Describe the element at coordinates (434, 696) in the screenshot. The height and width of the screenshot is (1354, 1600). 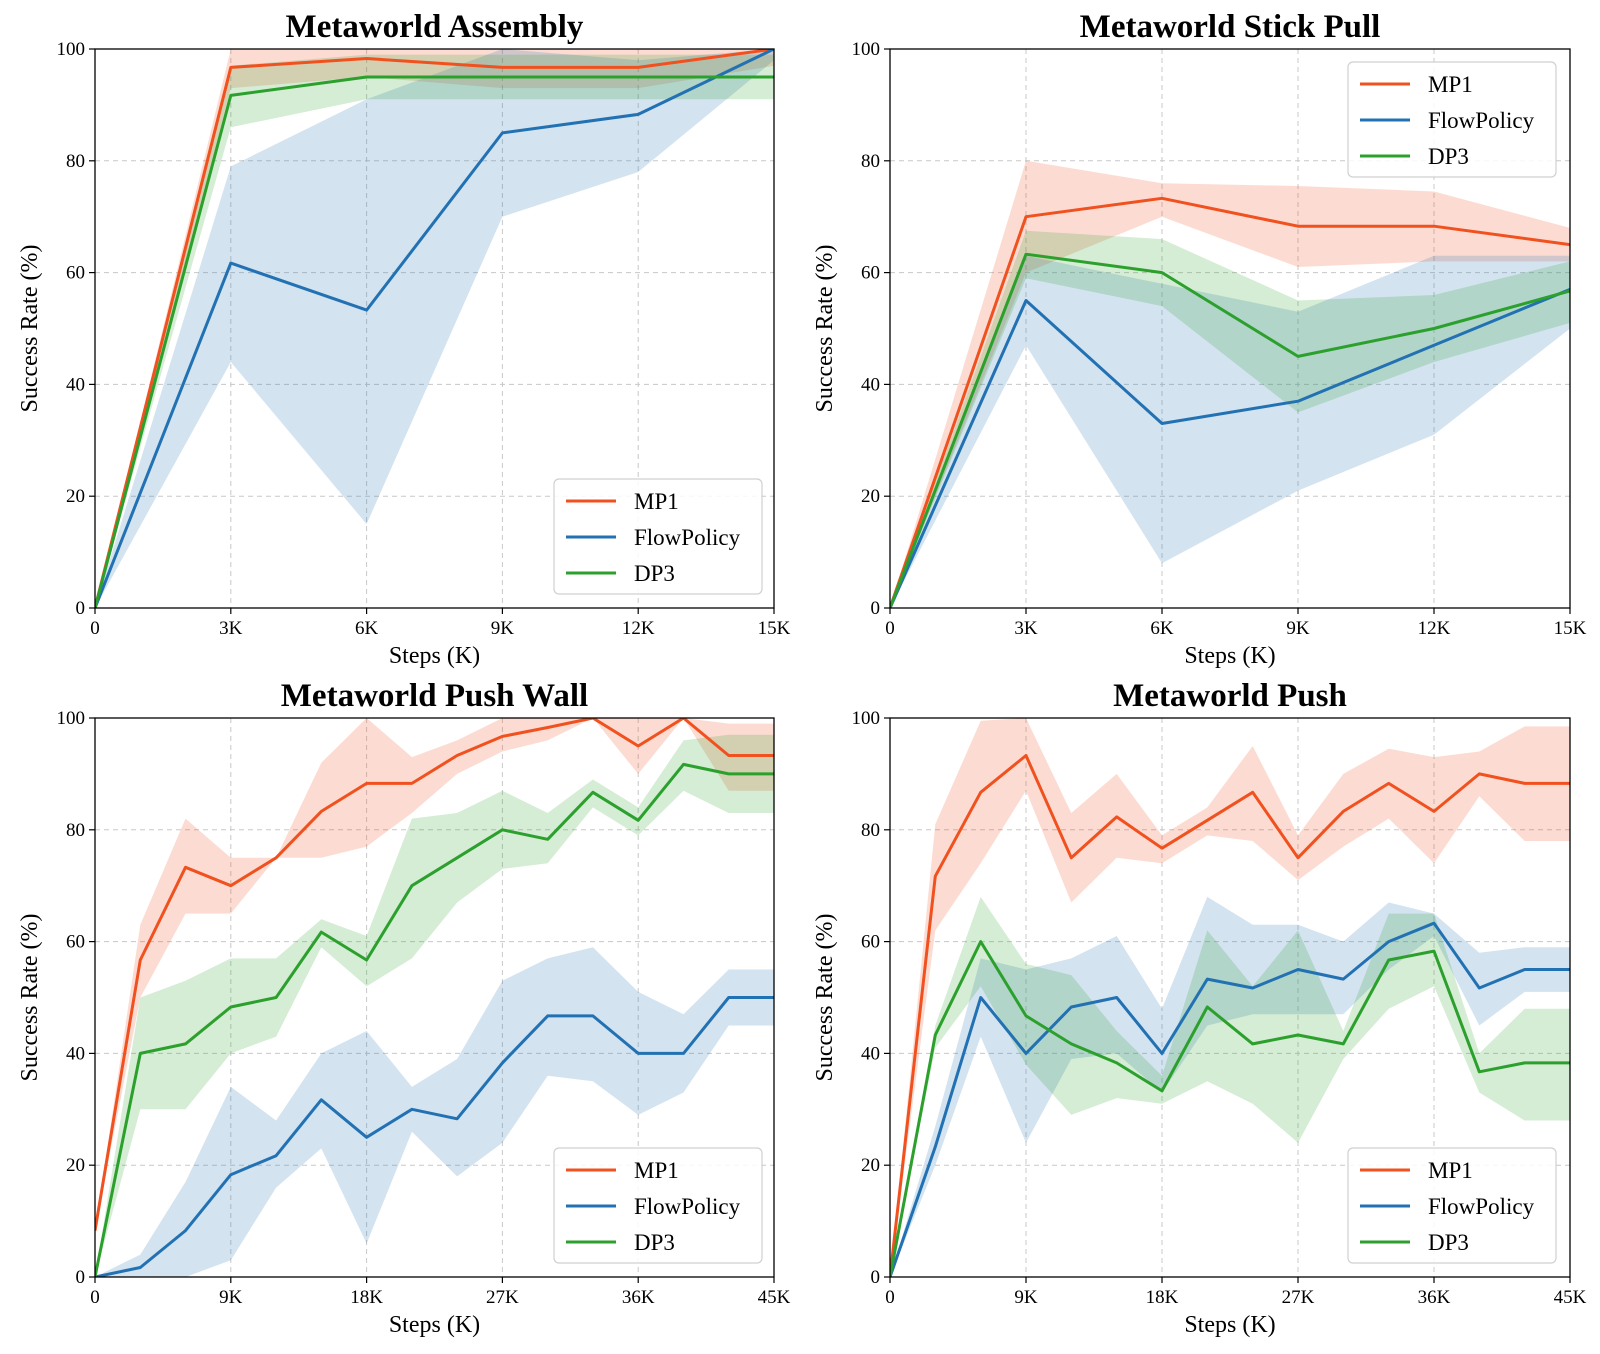
I see `chart-title: Metaworld Push Wall` at that location.